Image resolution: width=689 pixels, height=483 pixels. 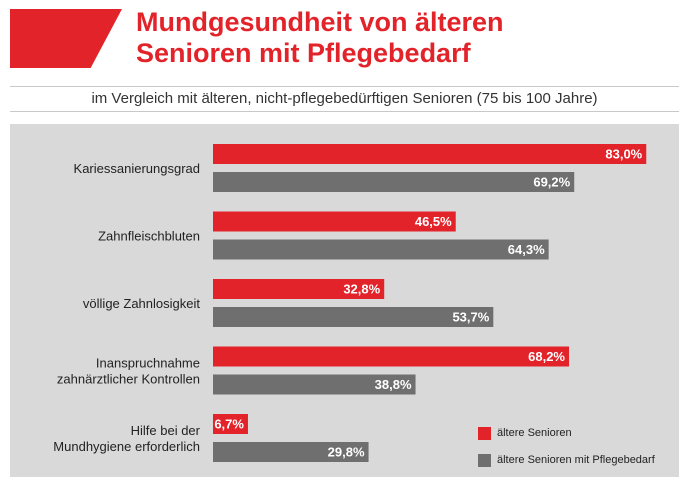 I want to click on category-label: Zahnfleischbluten, so click(x=149, y=236).